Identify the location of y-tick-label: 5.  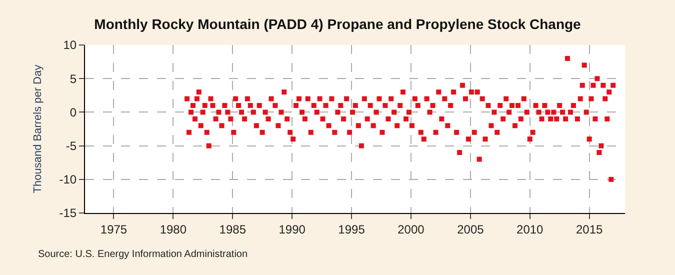
(73, 79).